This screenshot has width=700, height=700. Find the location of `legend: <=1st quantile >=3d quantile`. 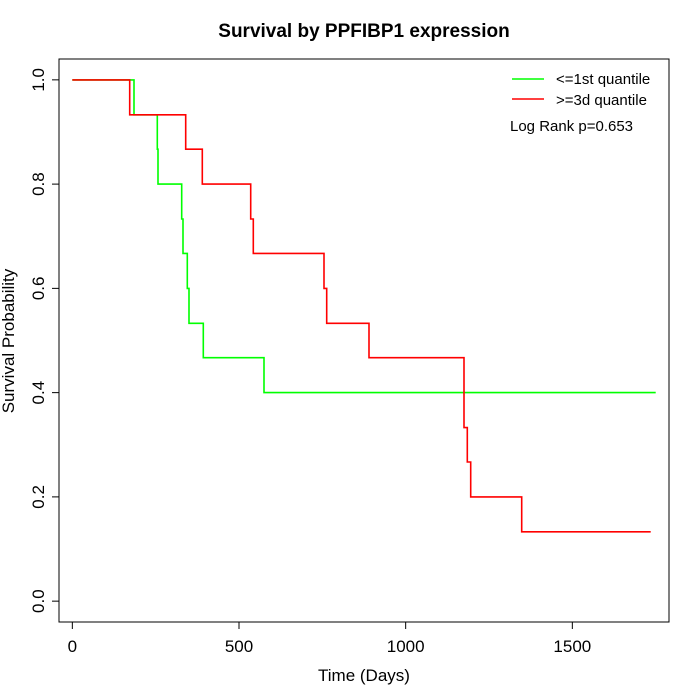

legend: <=1st quantile >=3d quantile is located at coordinates (581, 90).